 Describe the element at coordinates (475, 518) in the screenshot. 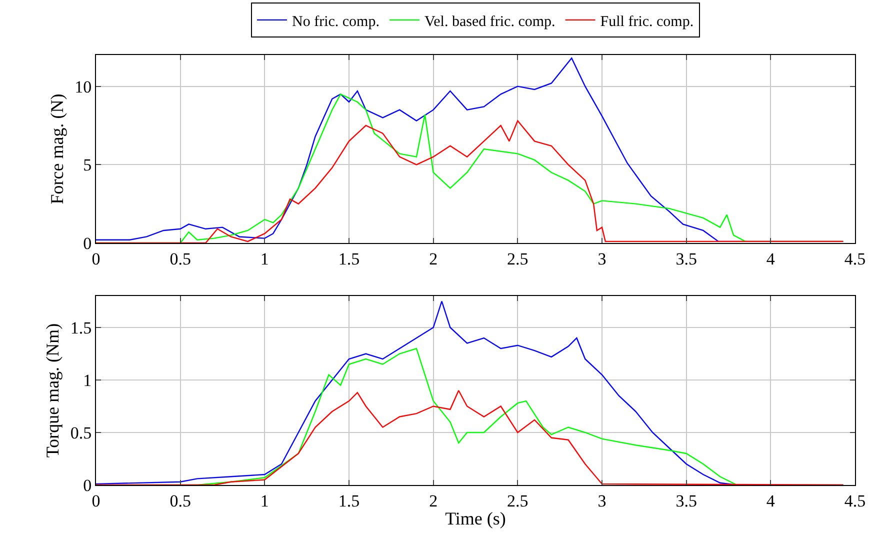

I see `x-axis-title: Time (s)` at that location.